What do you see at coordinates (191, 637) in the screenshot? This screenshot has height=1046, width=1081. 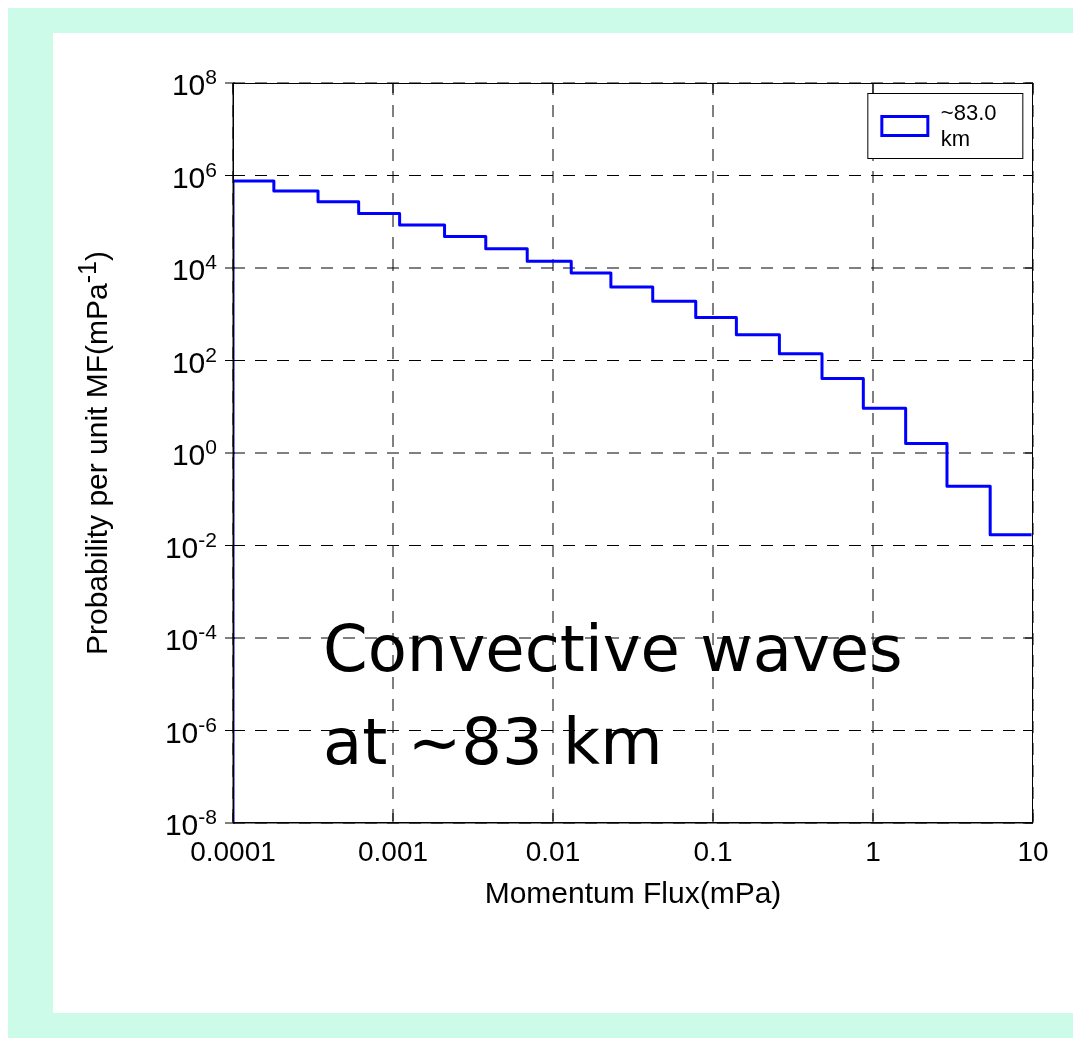 I see `y-tick-label: 10$^{-4}$` at bounding box center [191, 637].